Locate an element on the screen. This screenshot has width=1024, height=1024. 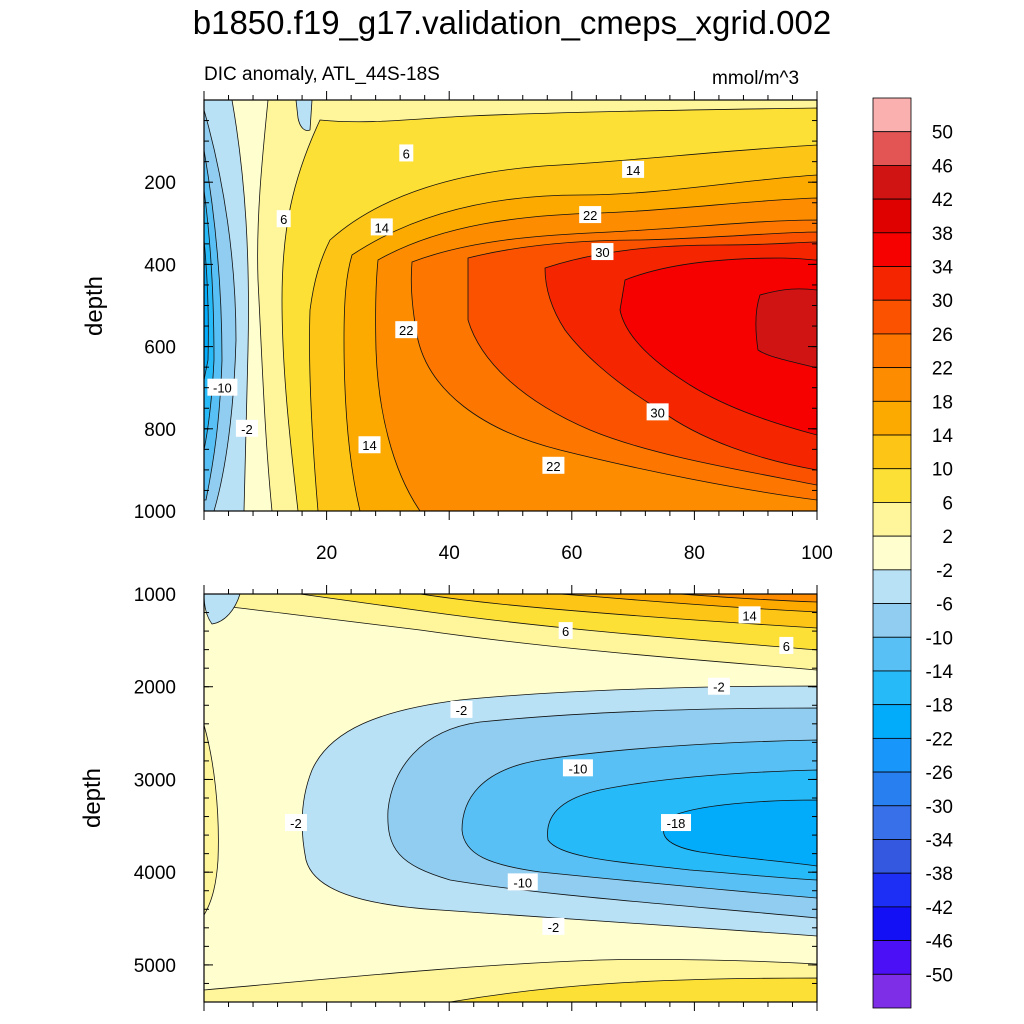
colorbar-level-label: -14 is located at coordinates (940, 672).